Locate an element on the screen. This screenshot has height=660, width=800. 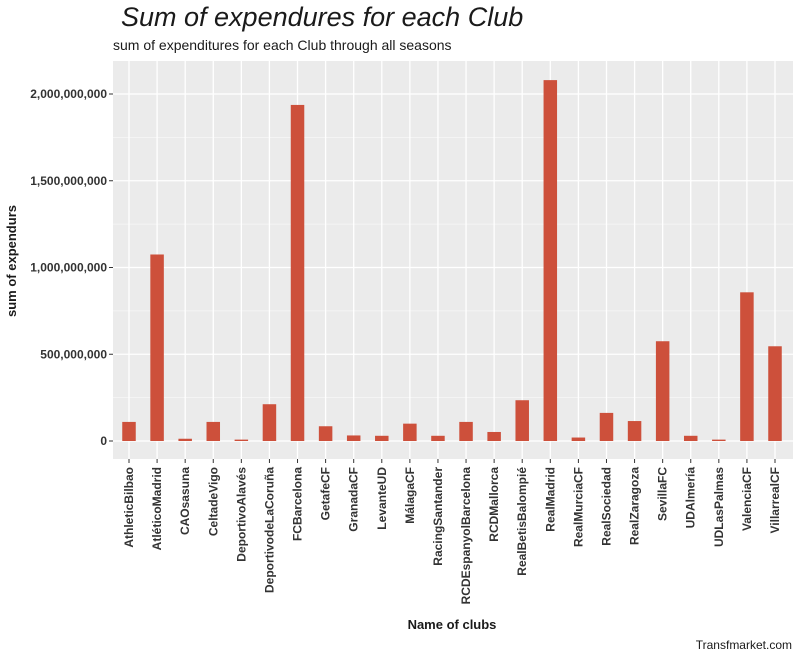
x-tick-label: CAOsasuna is located at coordinates (185, 501).